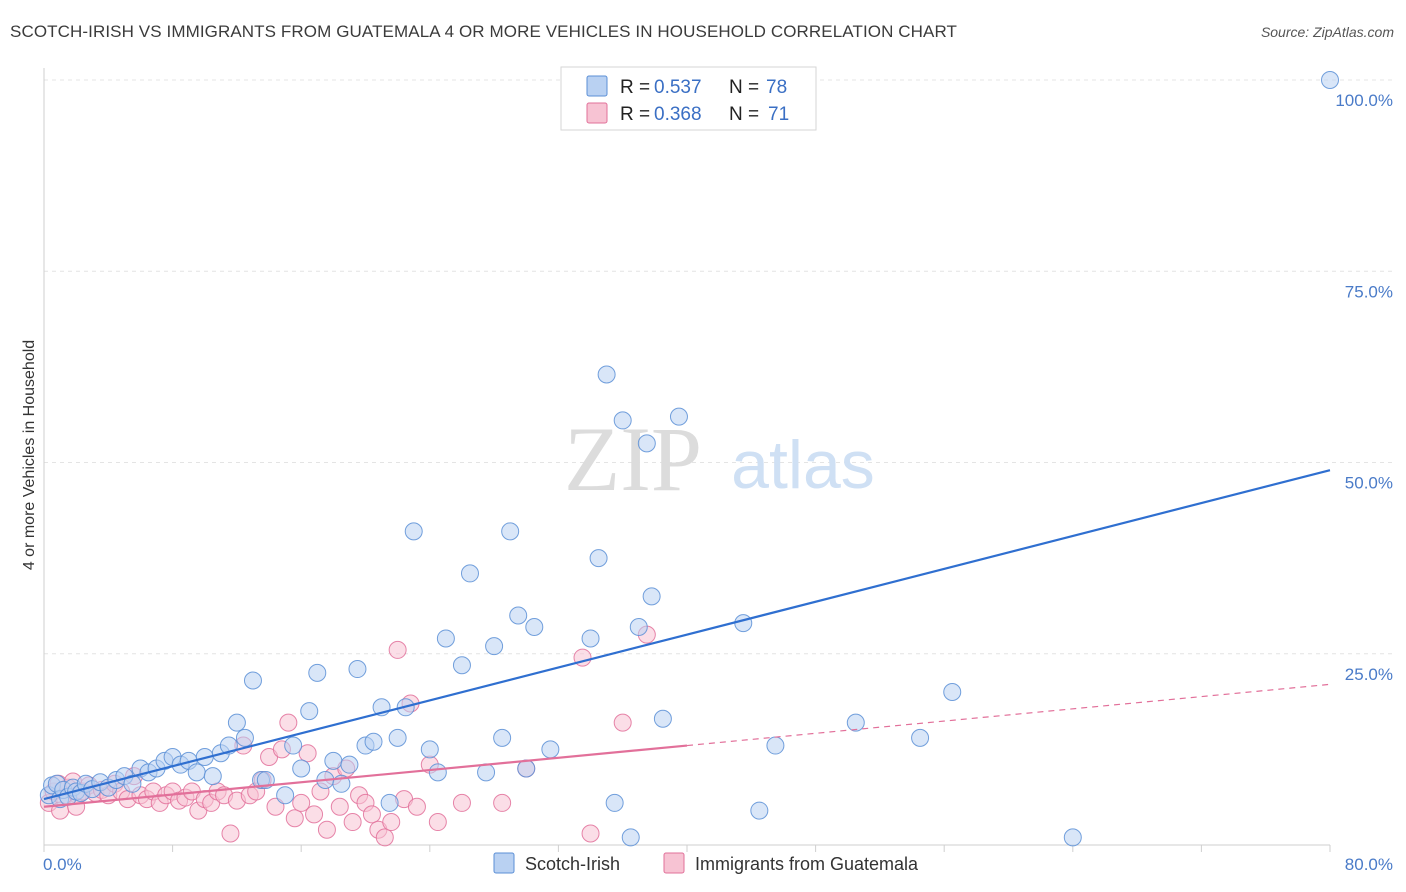  What do you see at coordinates (719, 459) in the screenshot?
I see `watermark: ZIP atlas` at bounding box center [719, 459].